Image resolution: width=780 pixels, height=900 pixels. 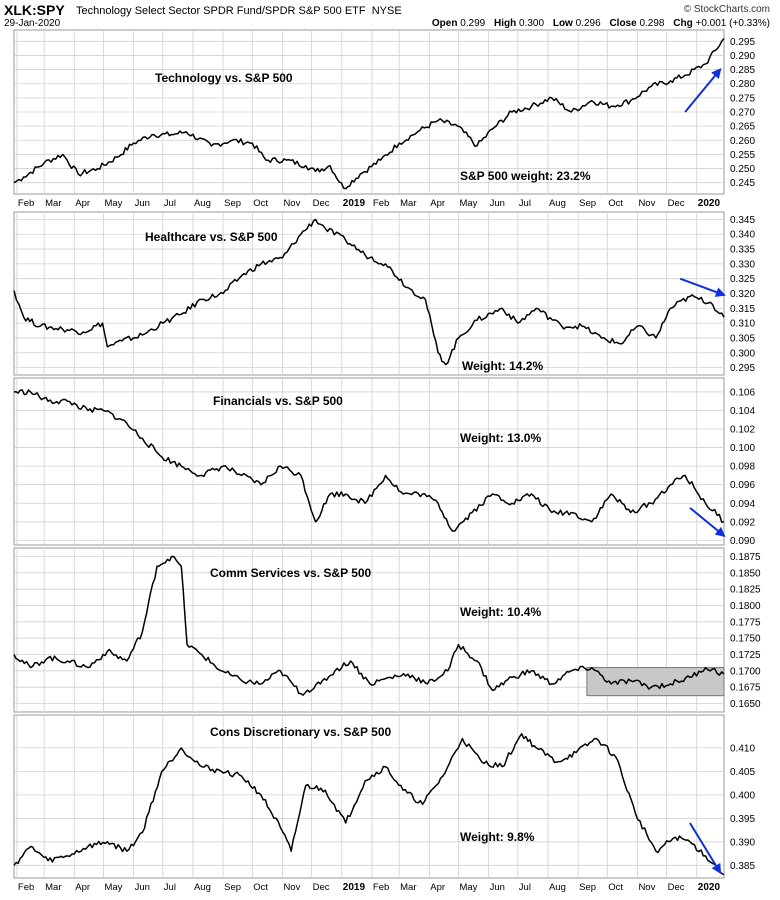 I want to click on panel-title: Healthcare vs. S&P 500, so click(x=211, y=237).